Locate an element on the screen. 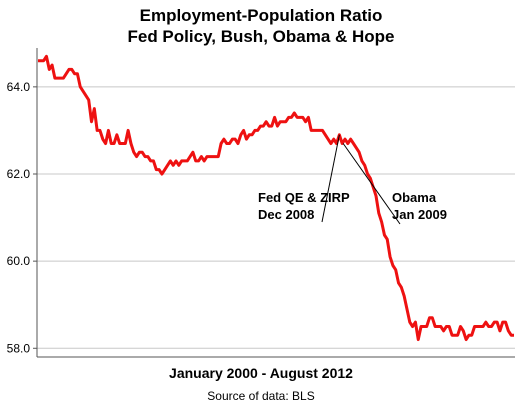 This screenshot has width=522, height=410. annotation-obama-line-1: Obama is located at coordinates (414, 197).